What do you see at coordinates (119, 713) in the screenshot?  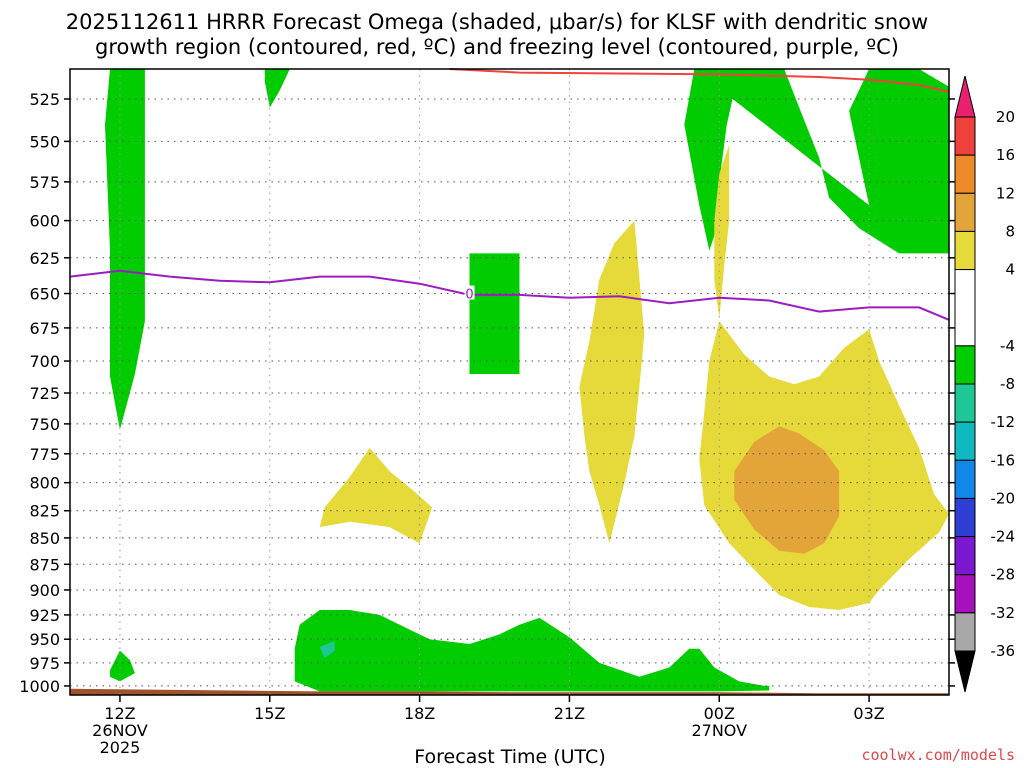 I see `x-tick-label-0-0: 12Z` at bounding box center [119, 713].